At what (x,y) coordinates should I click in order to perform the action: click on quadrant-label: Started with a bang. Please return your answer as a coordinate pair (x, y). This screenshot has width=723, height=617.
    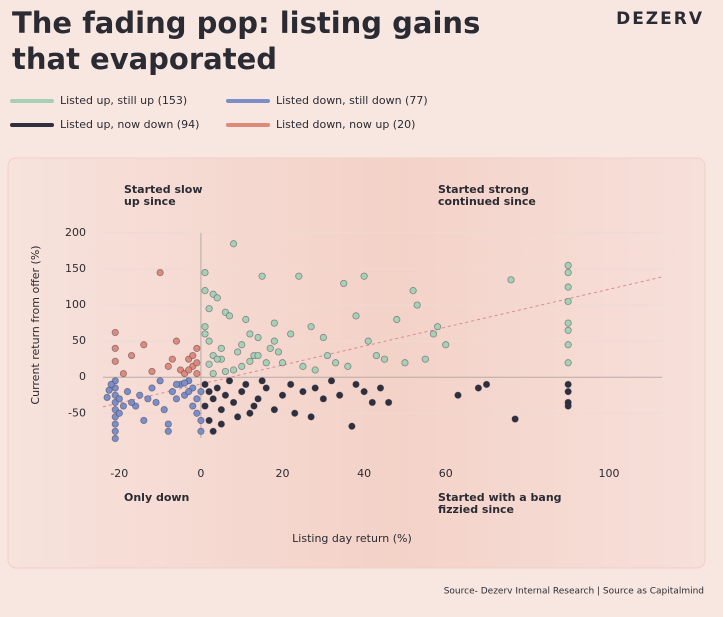
    Looking at the image, I should click on (500, 497).